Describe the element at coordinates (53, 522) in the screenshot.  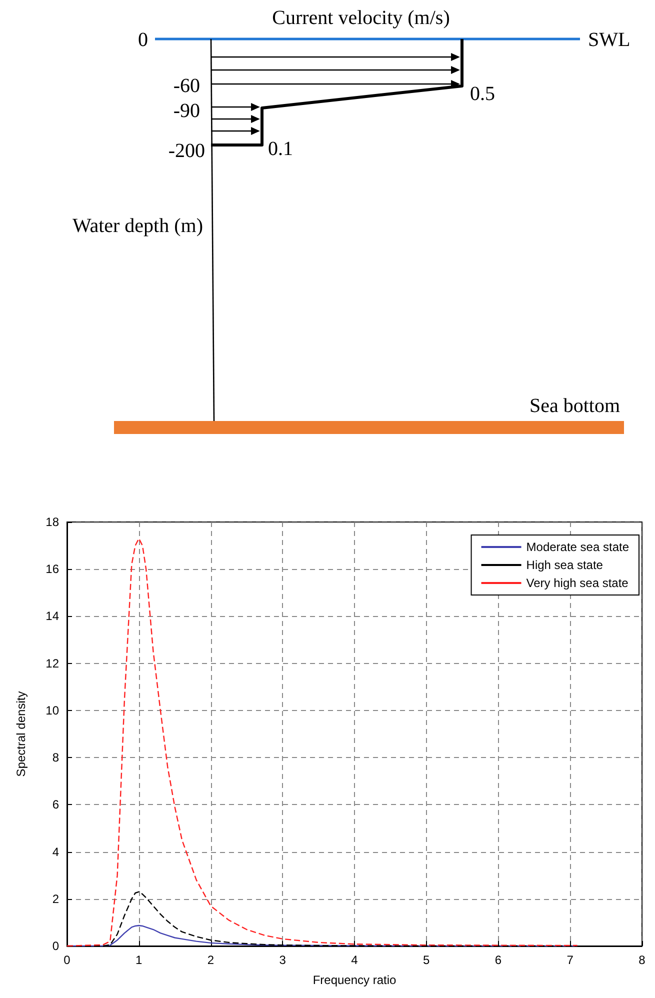
I see `y-tick-label: 18` at that location.